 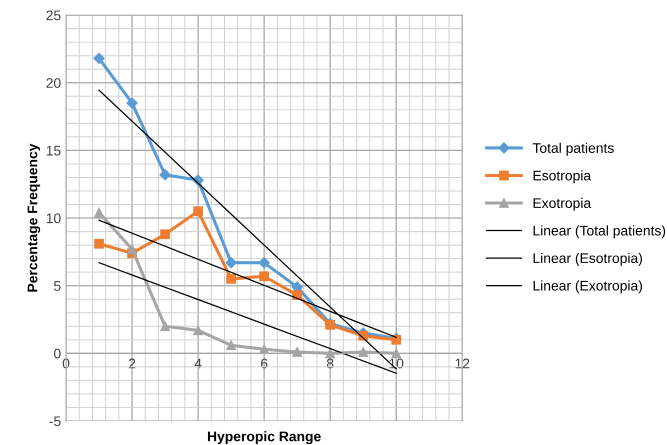 What do you see at coordinates (264, 437) in the screenshot?
I see `x-axis-title: Hyperopic Range` at bounding box center [264, 437].